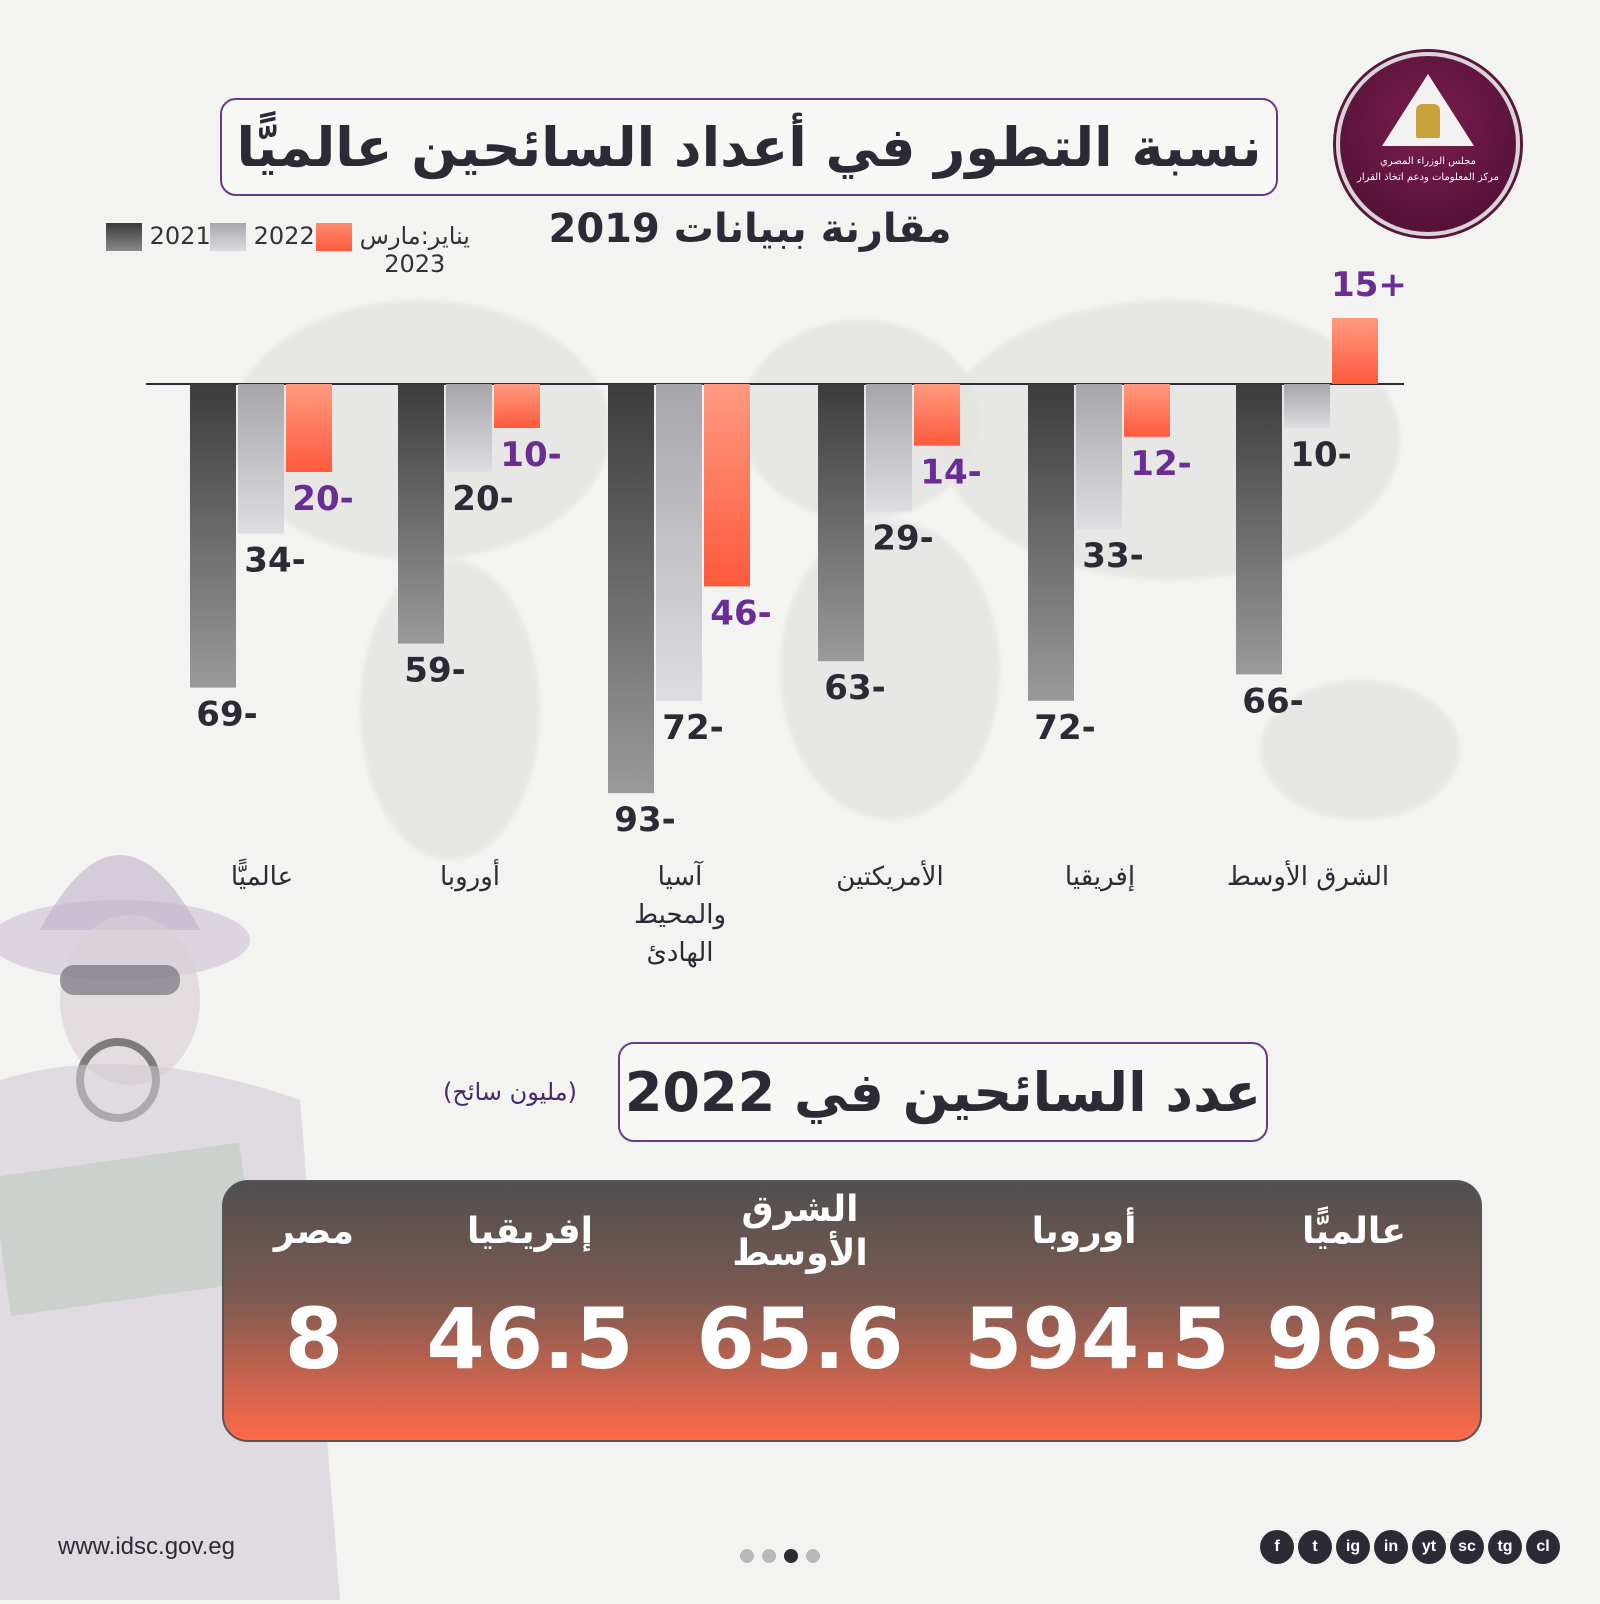 This screenshot has height=1604, width=1600. What do you see at coordinates (1320, 455) in the screenshot?
I see `data-label-2022-middle-east: 10-` at bounding box center [1320, 455].